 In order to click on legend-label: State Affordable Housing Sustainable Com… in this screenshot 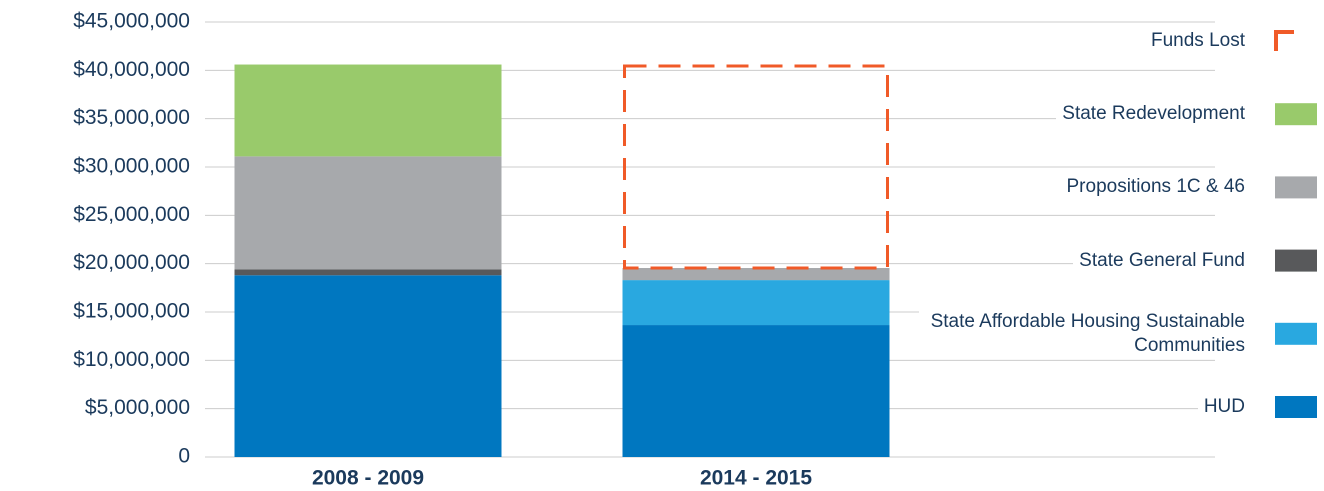, I will do `click(1082, 333)`.